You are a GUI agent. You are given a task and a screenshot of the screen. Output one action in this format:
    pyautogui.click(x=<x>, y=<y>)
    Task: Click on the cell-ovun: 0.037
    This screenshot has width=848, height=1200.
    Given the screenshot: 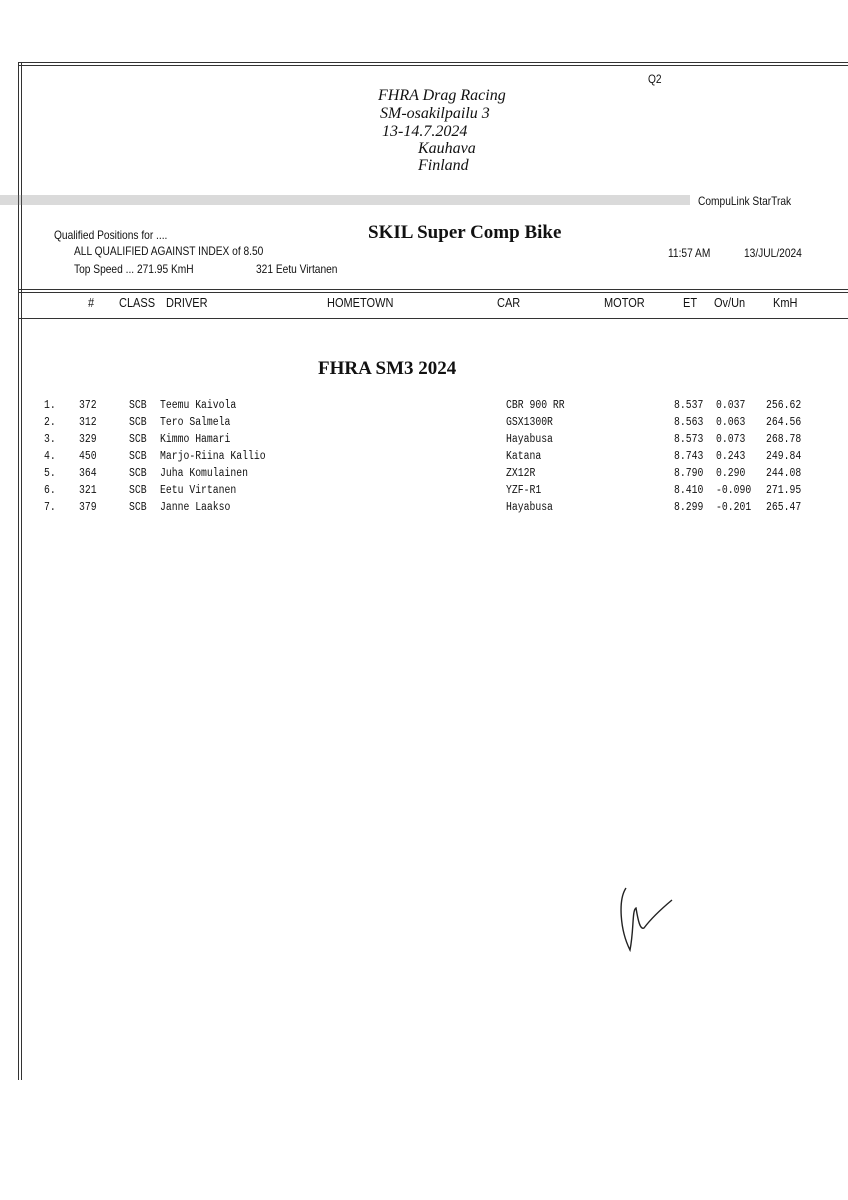 What is the action you would take?
    pyautogui.click(x=731, y=405)
    